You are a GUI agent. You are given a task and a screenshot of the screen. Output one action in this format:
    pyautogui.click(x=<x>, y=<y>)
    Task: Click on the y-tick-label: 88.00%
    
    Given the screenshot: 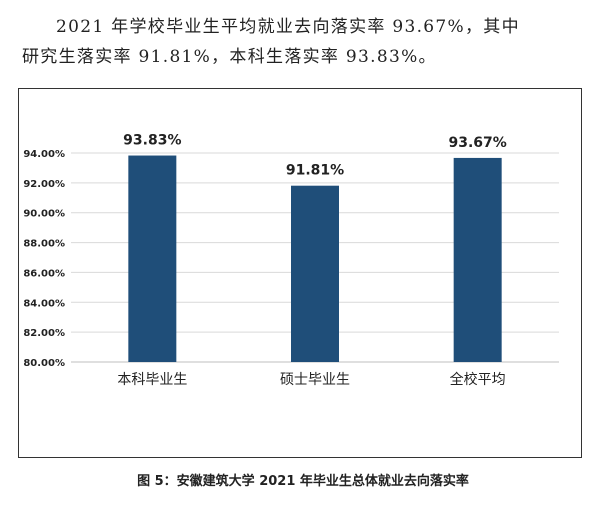 What is the action you would take?
    pyautogui.click(x=44, y=244)
    